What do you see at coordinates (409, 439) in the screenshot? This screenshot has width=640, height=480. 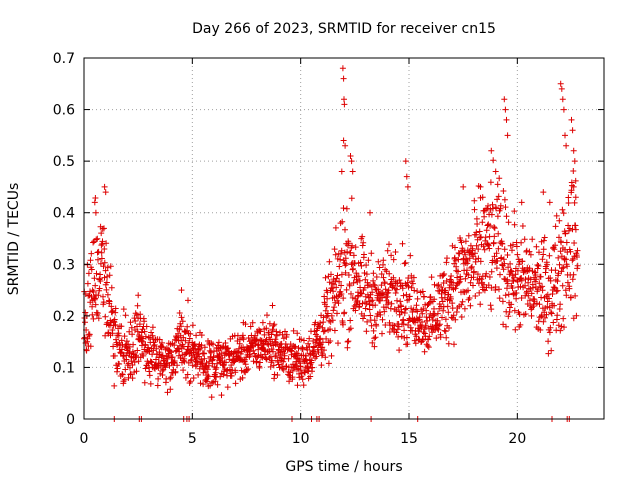 I see `x-tick-label: 15` at bounding box center [409, 439].